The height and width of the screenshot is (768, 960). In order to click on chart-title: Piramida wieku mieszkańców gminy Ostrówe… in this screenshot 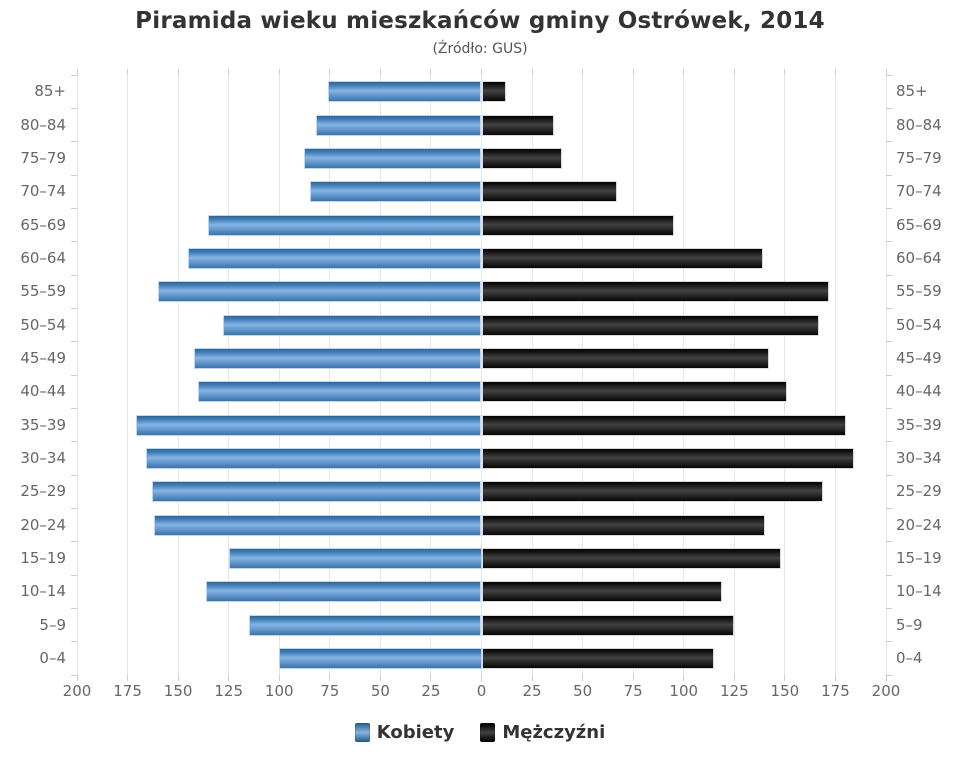, I will do `click(480, 21)`.